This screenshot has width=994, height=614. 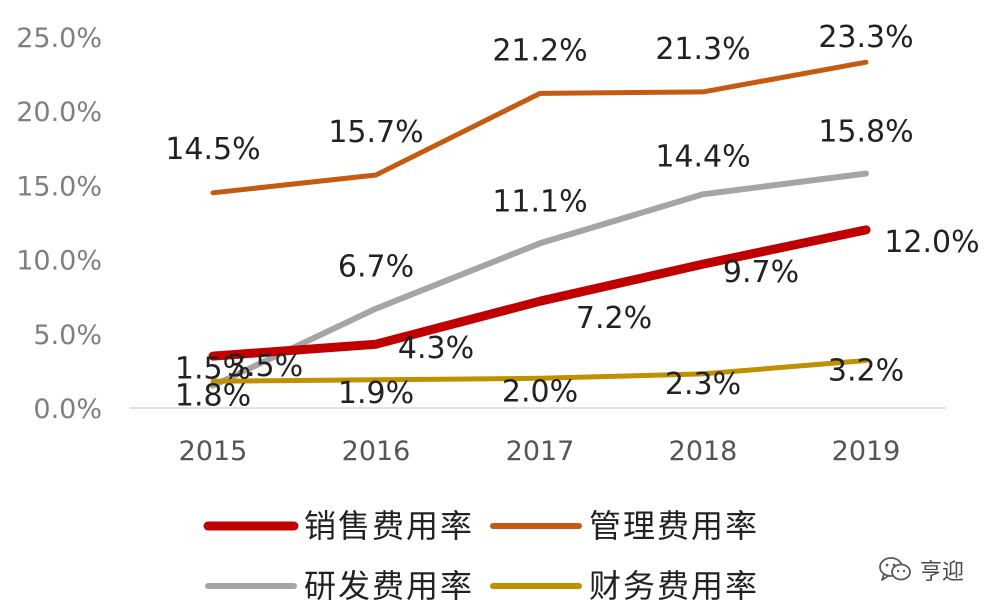 I want to click on data-label: 2.3%, so click(x=703, y=384).